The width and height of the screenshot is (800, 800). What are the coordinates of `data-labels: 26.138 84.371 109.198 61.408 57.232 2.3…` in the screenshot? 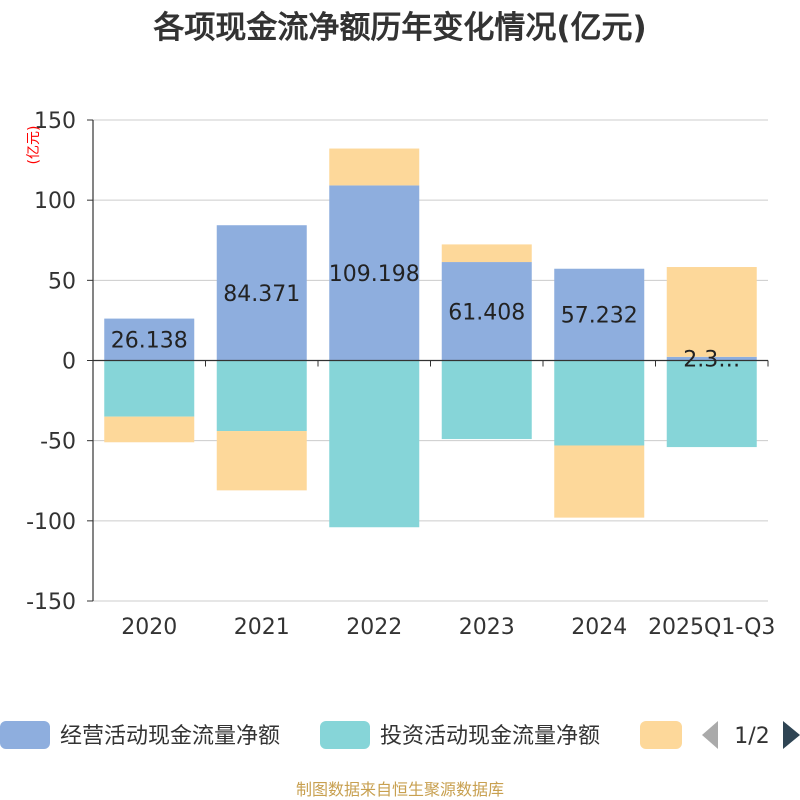 It's located at (425, 317).